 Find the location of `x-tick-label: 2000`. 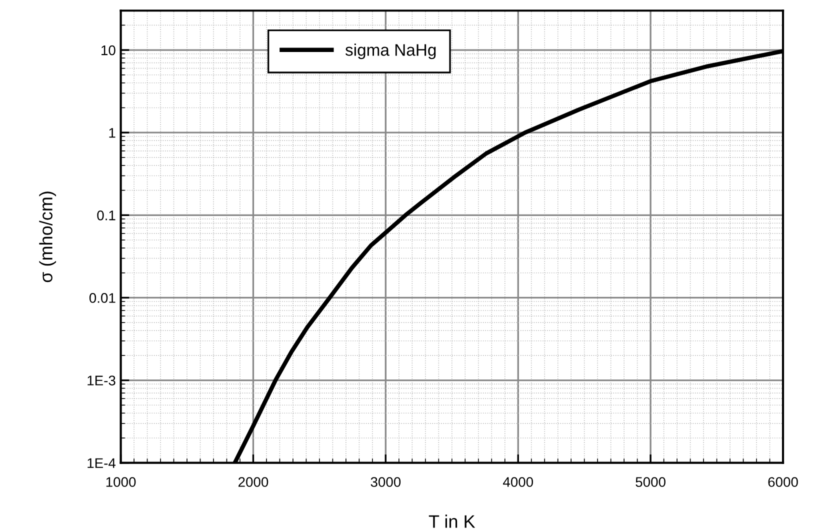

x-tick-label: 2000 is located at coordinates (253, 482).